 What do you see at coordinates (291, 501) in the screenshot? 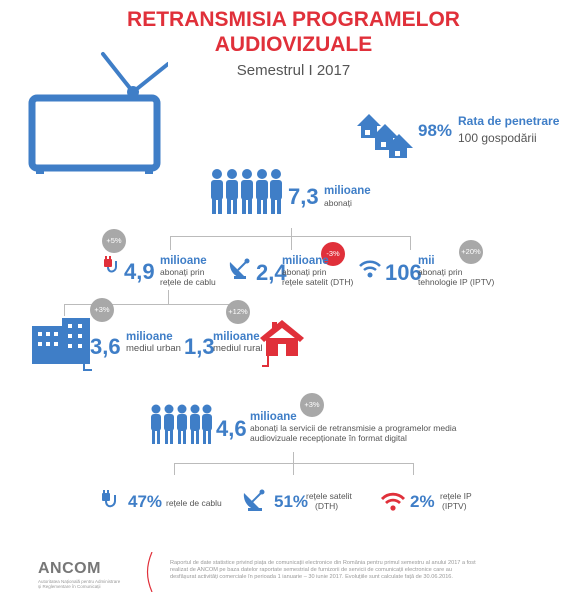
I see `digital-dth-value: 51%` at bounding box center [291, 501].